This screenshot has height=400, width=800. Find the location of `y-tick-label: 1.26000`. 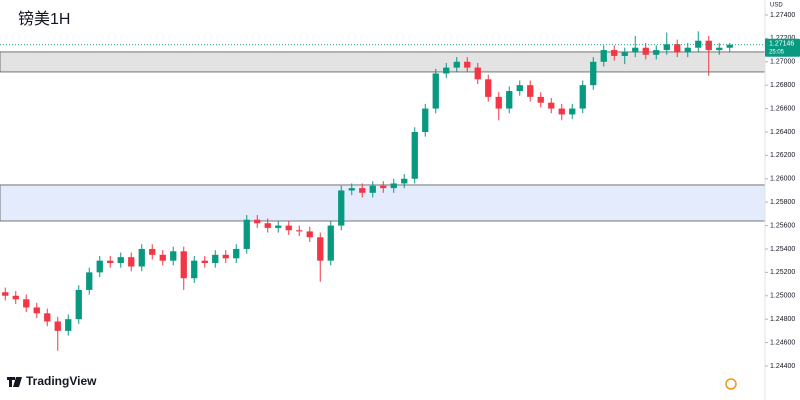

y-tick-label: 1.26000 is located at coordinates (782, 179).